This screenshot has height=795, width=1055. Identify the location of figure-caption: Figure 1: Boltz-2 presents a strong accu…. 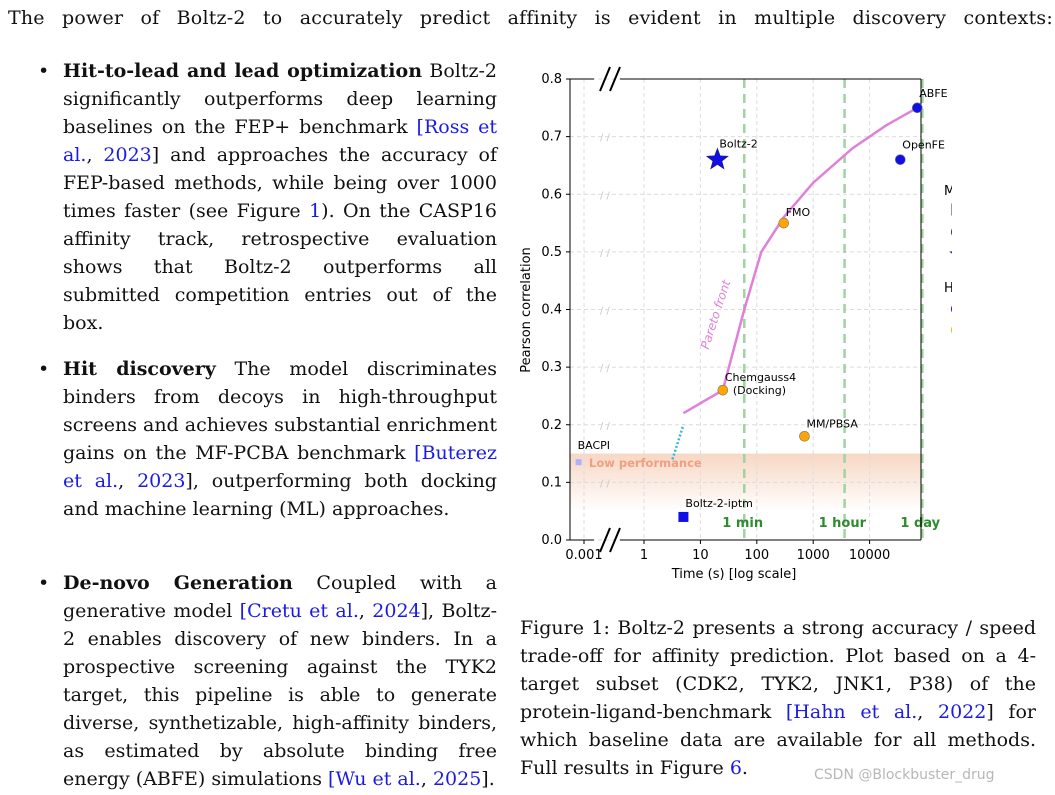
(778, 698).